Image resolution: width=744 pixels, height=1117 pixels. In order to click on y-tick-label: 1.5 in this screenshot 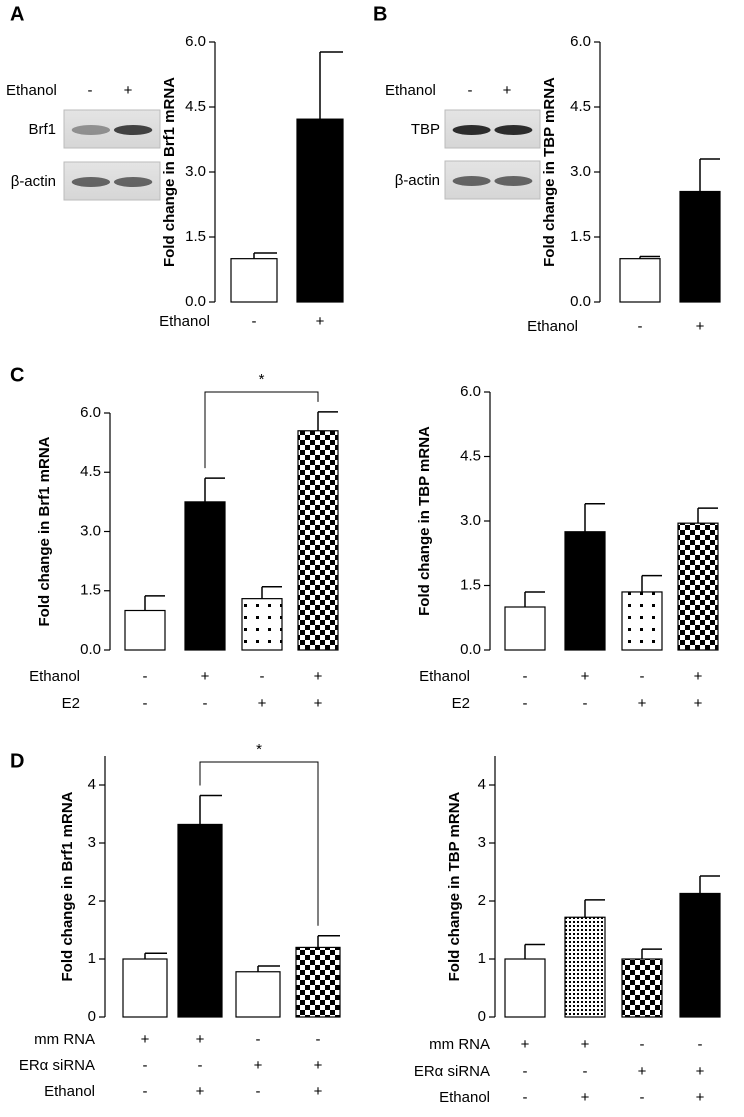, I will do `click(195, 236)`.